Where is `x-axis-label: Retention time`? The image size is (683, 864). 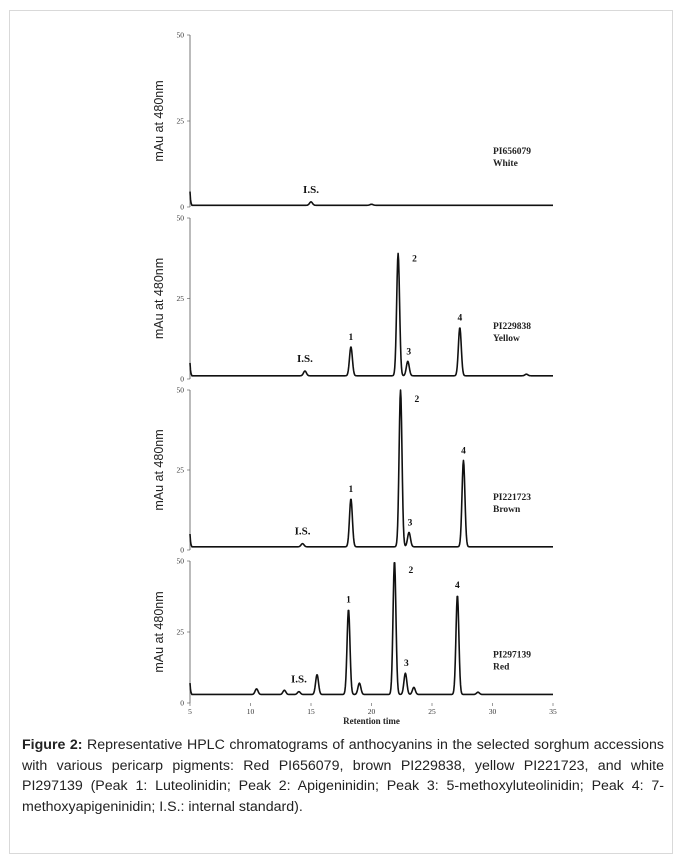 x-axis-label: Retention time is located at coordinates (371, 721).